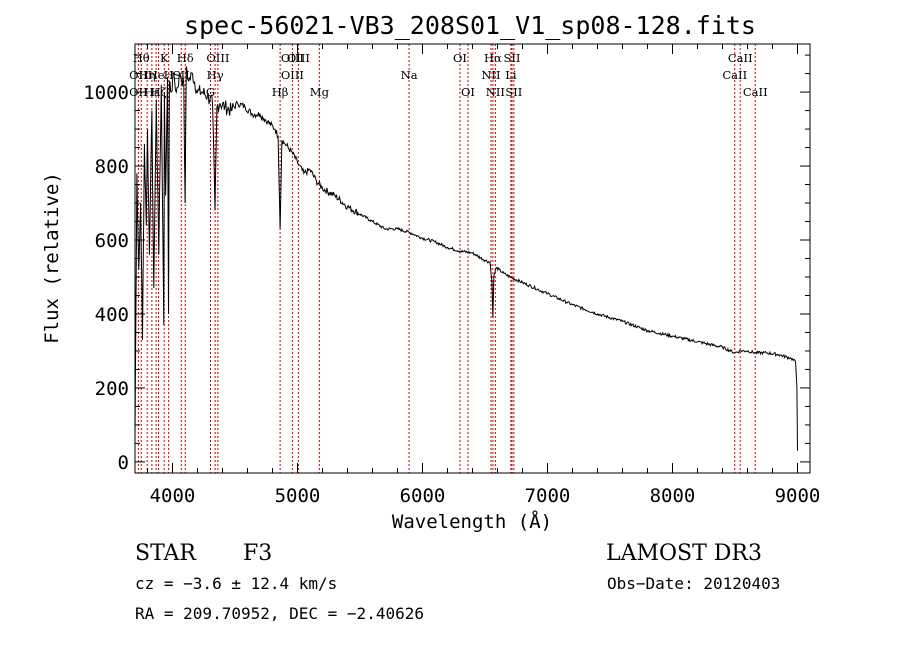 Image resolution: width=900 pixels, height=649 pixels. I want to click on y-tick-label: 800, so click(112, 167).